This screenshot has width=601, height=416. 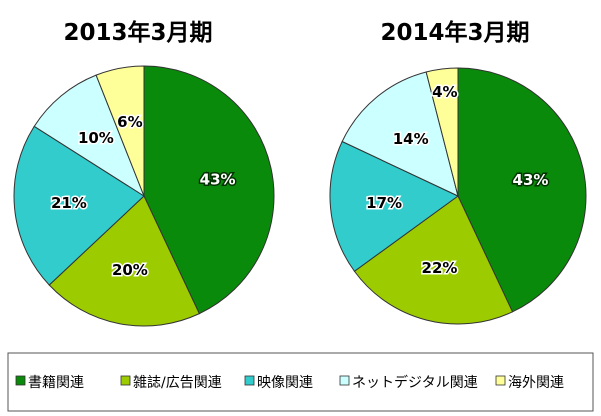 What do you see at coordinates (137, 32) in the screenshot?
I see `chart-title-2013: 2013年3月期` at bounding box center [137, 32].